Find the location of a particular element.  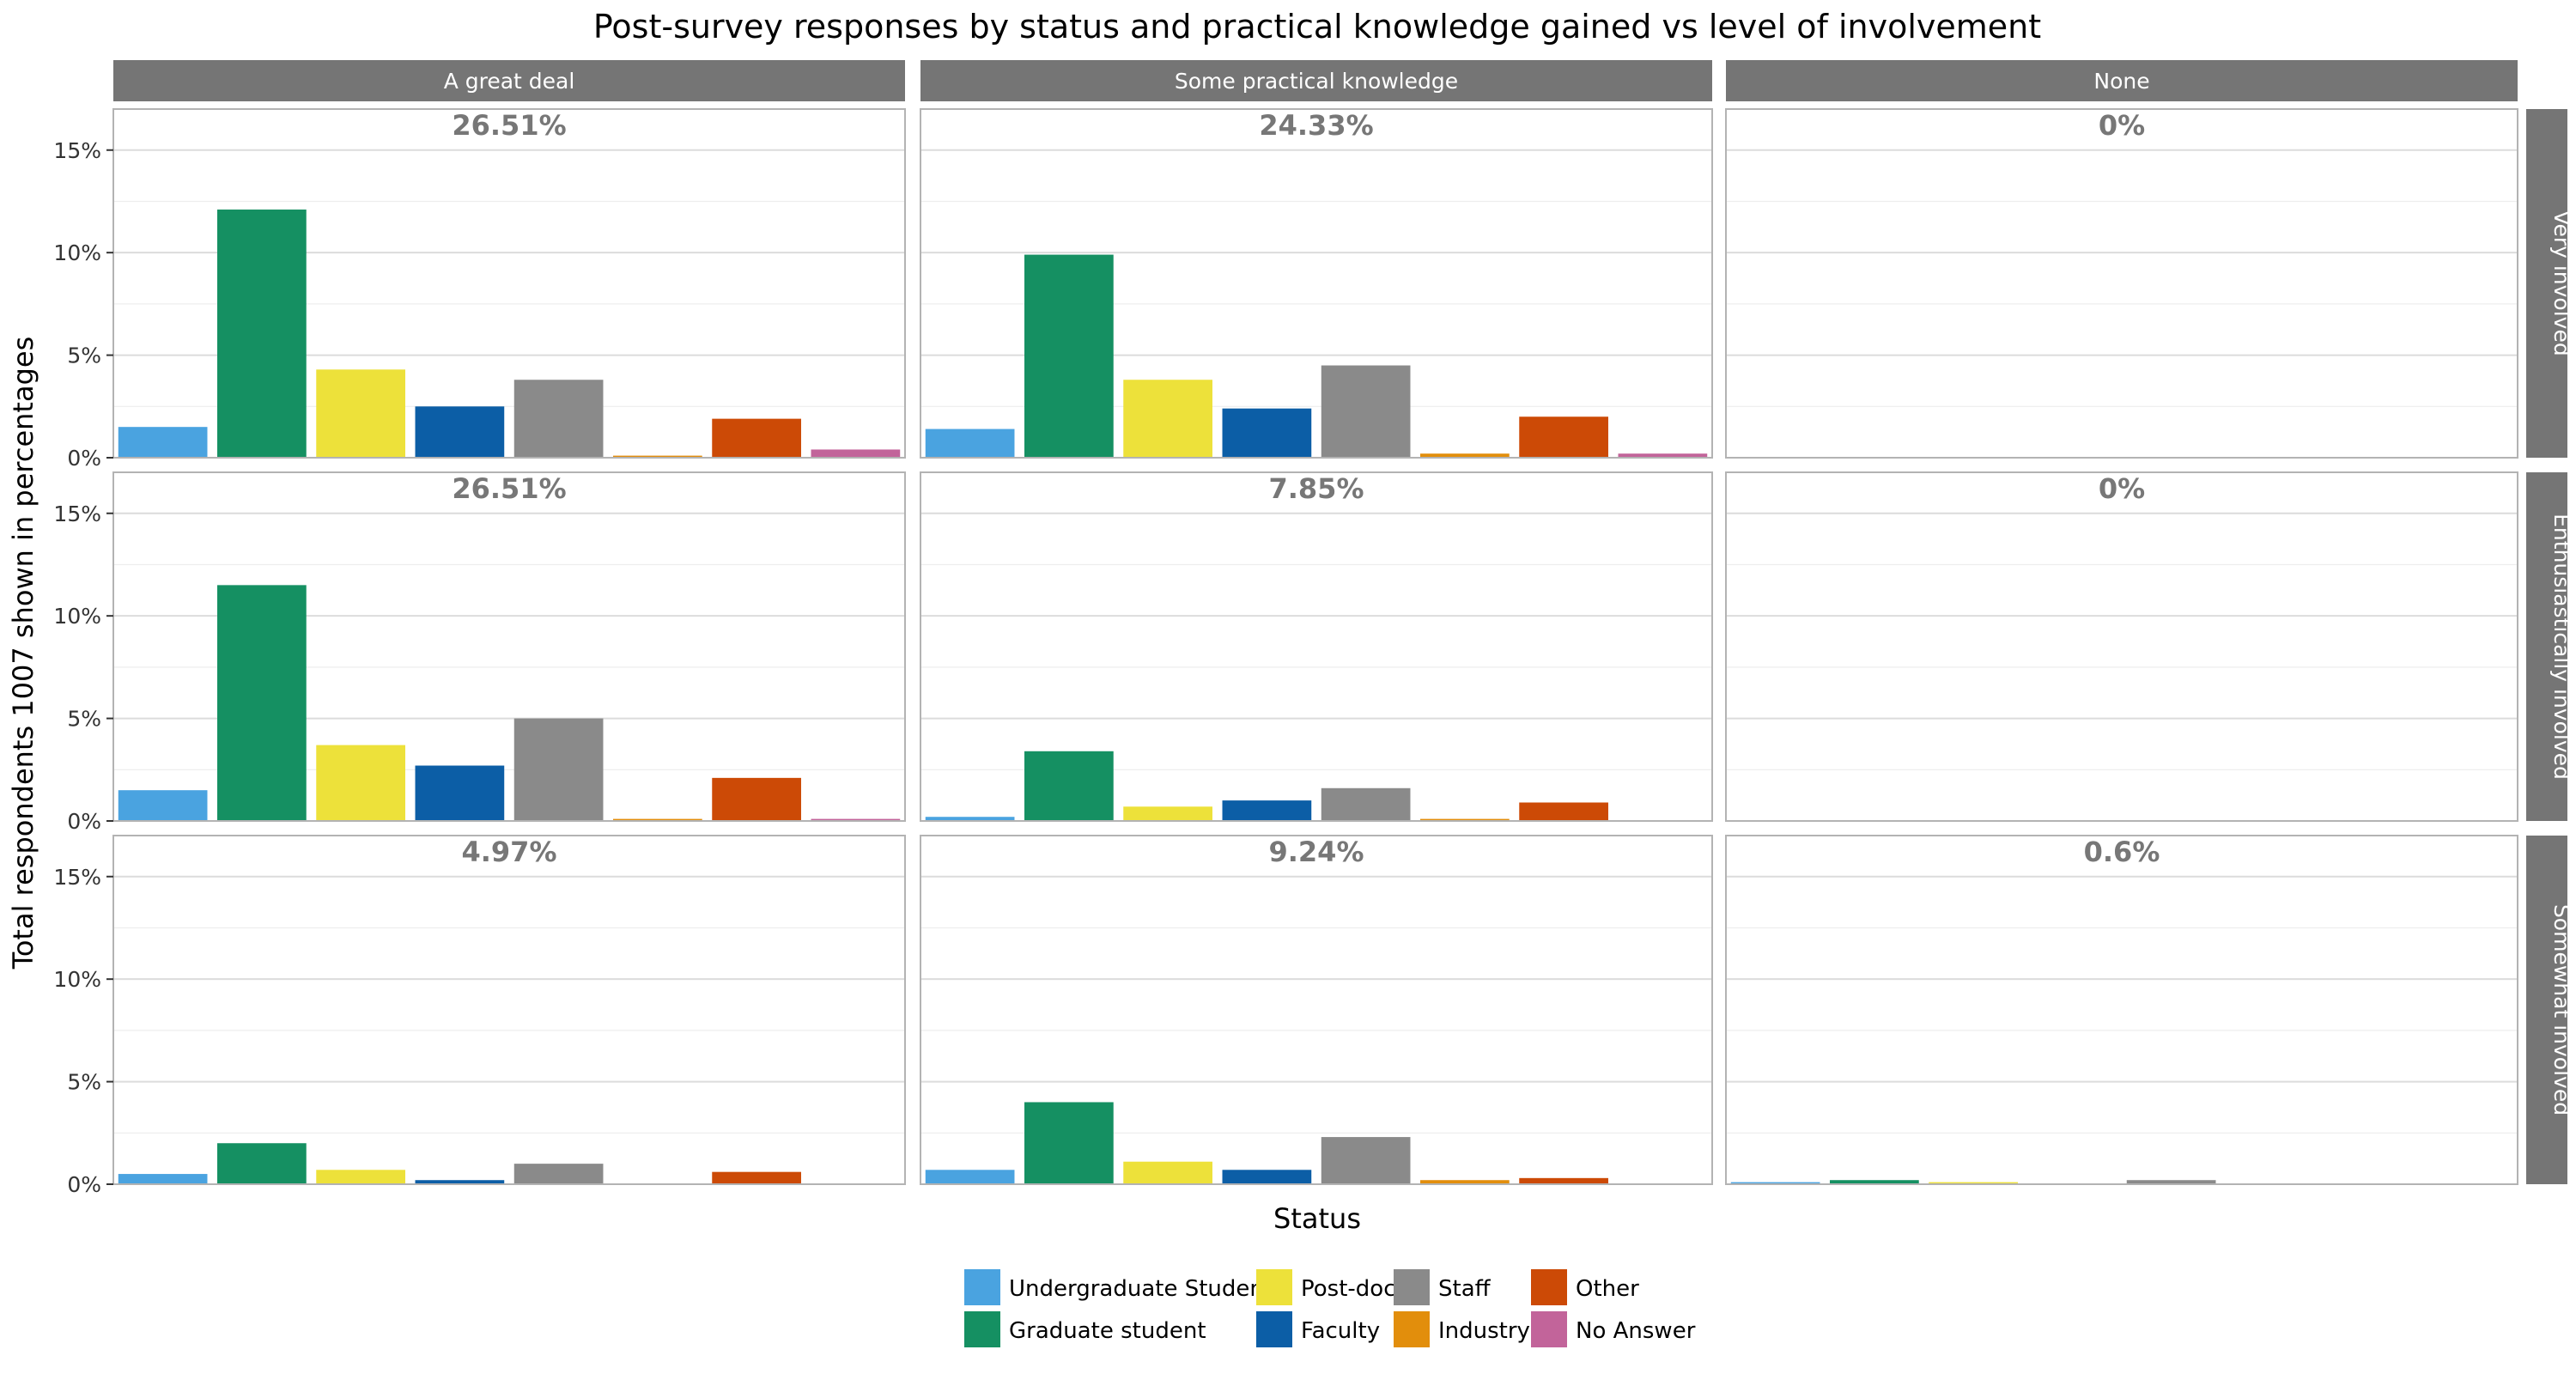

bar-no-answer is located at coordinates (856, 453).